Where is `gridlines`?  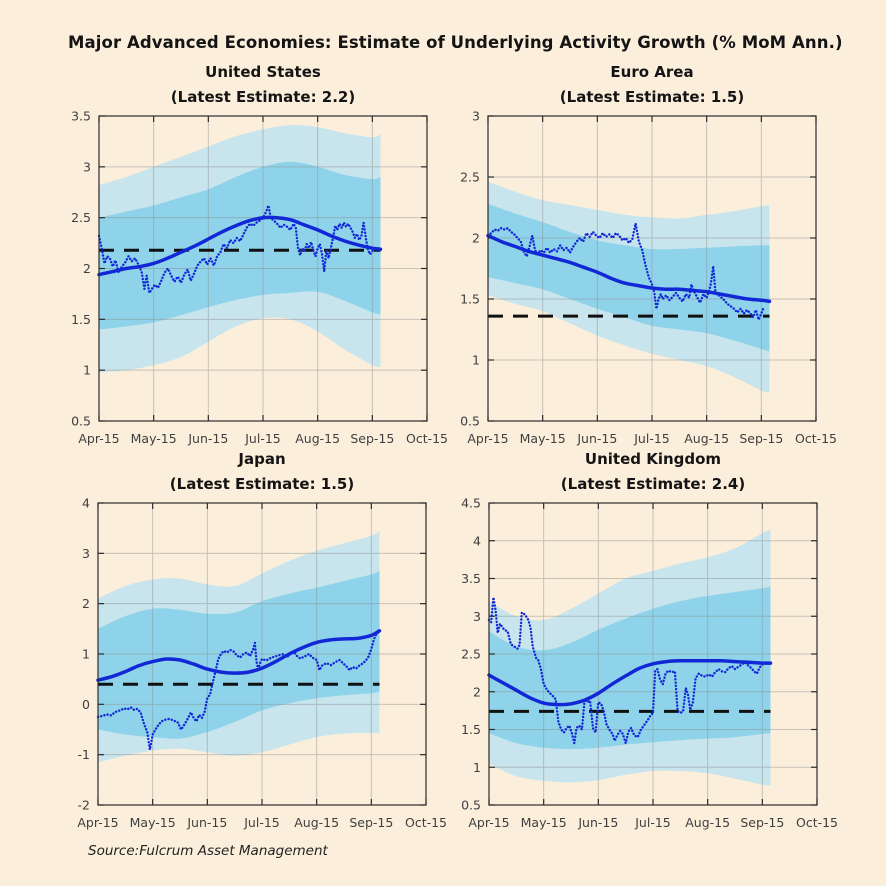
gridlines is located at coordinates (653, 654).